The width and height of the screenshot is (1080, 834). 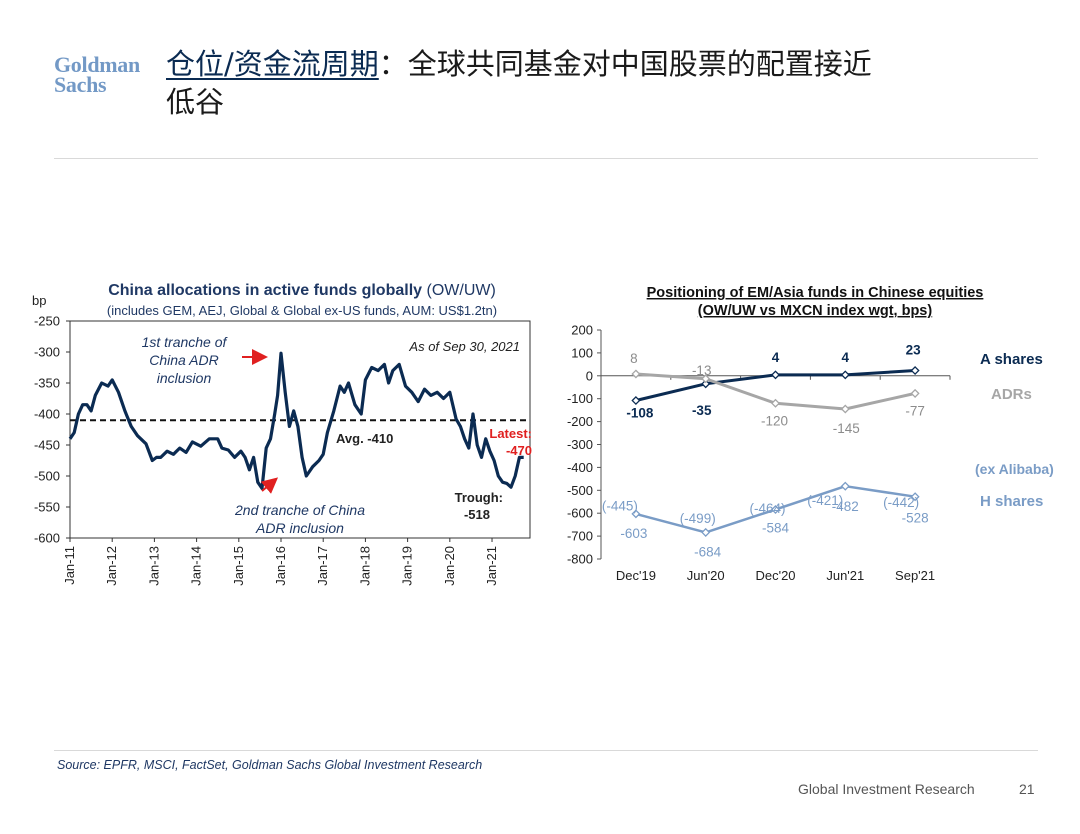 What do you see at coordinates (479, 506) in the screenshot?
I see `chart1-trough-label: Trough: -518` at bounding box center [479, 506].